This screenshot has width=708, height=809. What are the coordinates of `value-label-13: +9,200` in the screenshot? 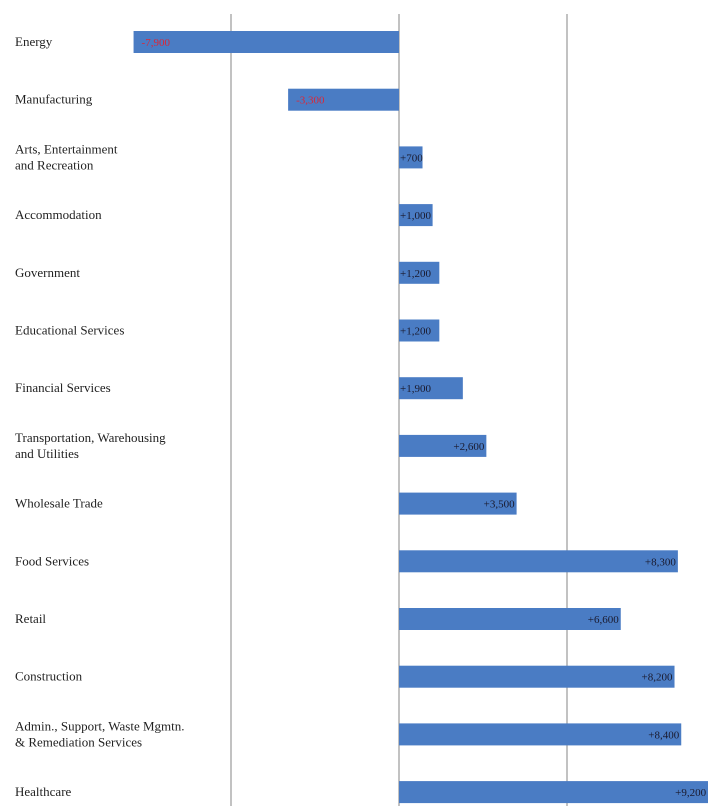 It's located at (690, 793).